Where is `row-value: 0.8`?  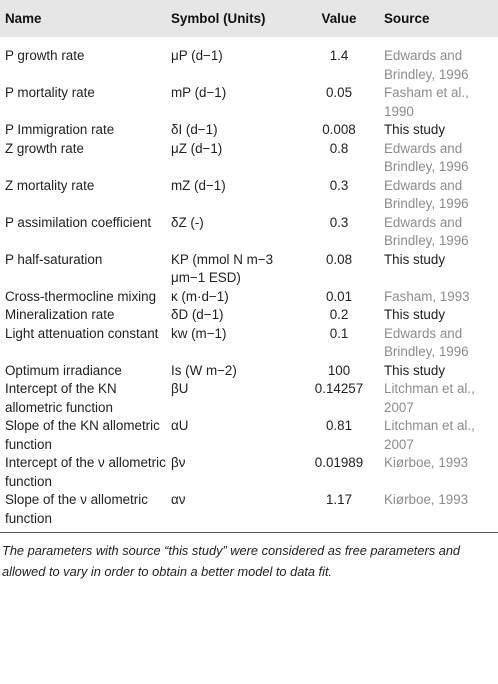 row-value: 0.8 is located at coordinates (339, 148).